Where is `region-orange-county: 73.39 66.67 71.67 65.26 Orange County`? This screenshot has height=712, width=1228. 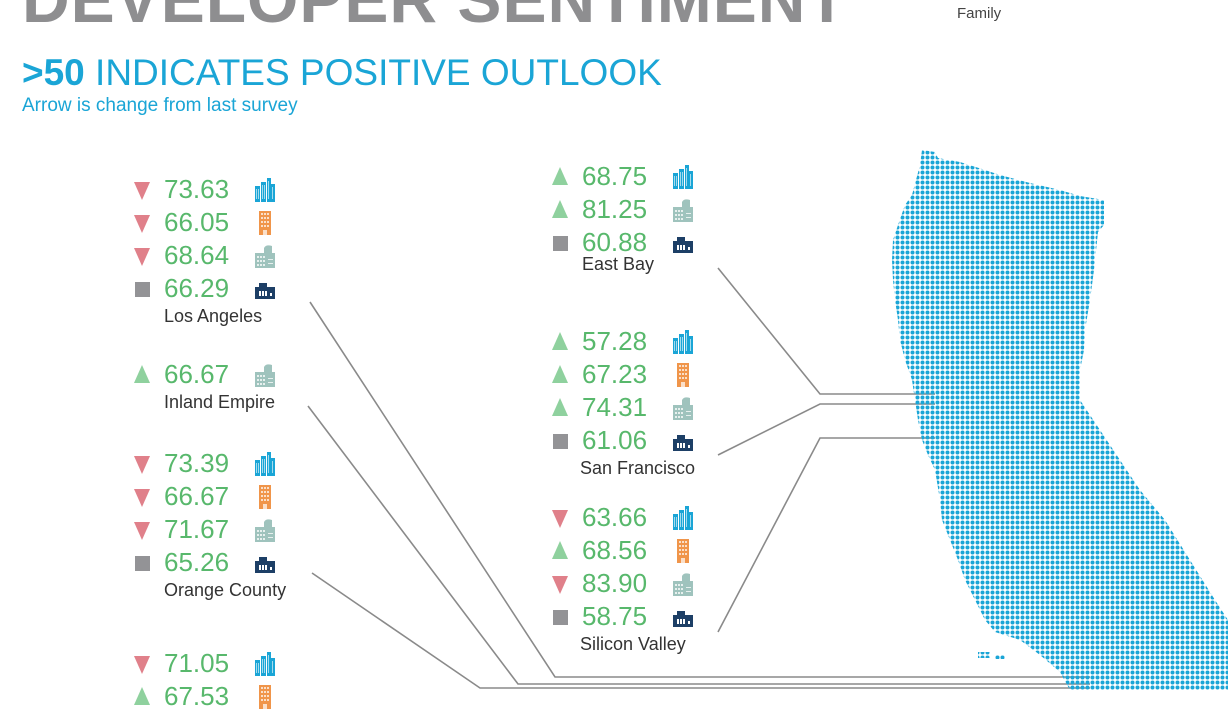
region-orange-county: 73.39 66.67 71.67 65.26 Orange County is located at coordinates (214, 523).